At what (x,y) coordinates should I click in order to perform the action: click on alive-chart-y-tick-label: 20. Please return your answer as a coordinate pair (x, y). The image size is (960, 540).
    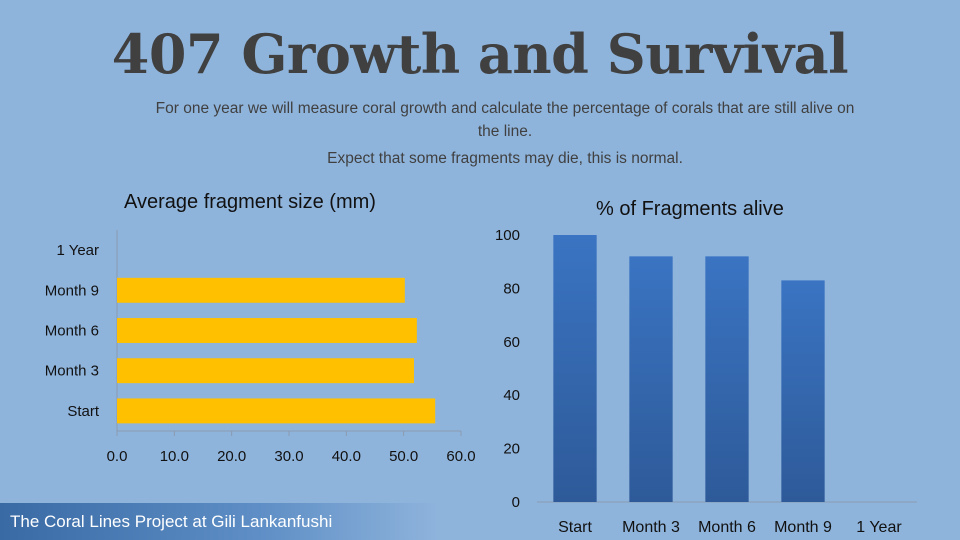
    Looking at the image, I should click on (511, 449).